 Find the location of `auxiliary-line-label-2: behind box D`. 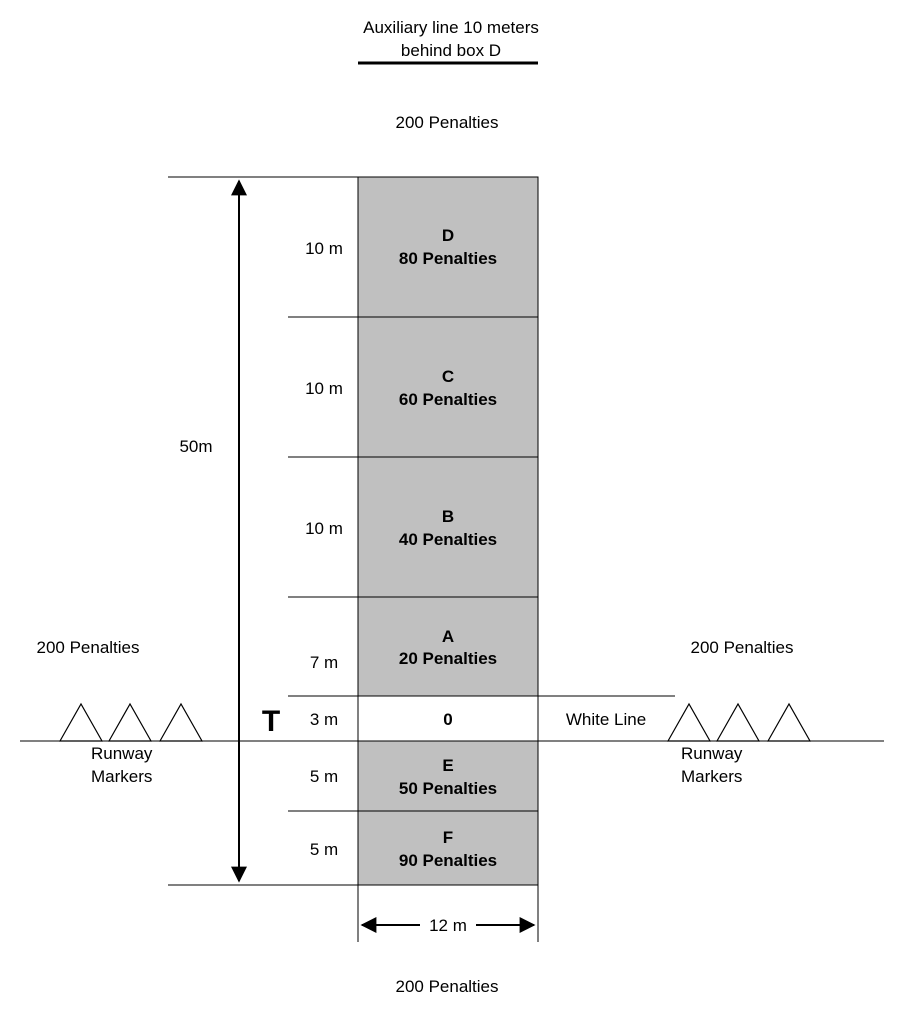

auxiliary-line-label-2: behind box D is located at coordinates (451, 50).